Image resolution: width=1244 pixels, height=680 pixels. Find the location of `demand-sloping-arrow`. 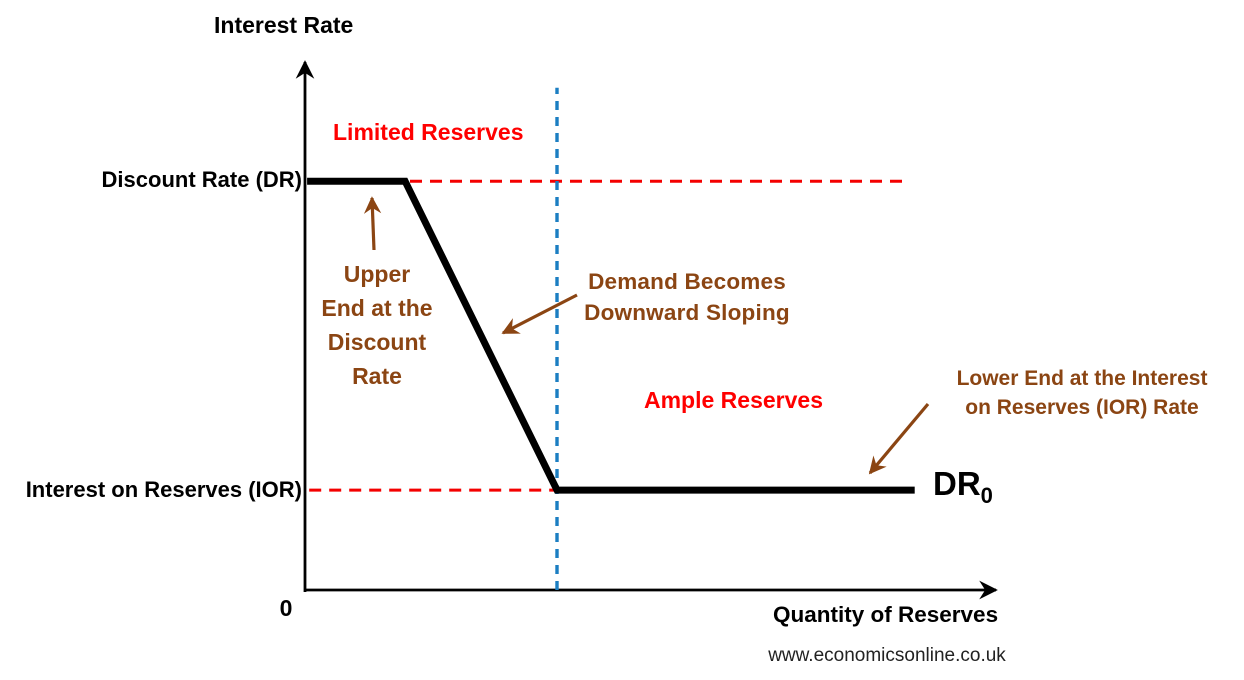

demand-sloping-arrow is located at coordinates (539, 314).